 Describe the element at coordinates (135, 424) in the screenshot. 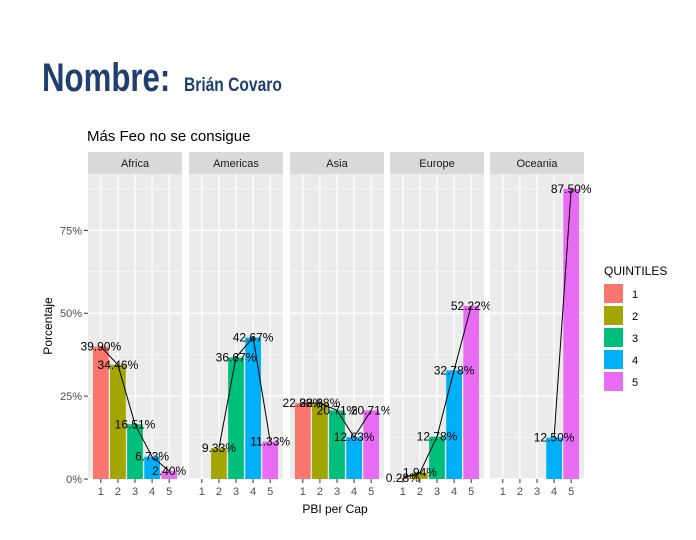

I see `data-label: 16.51%` at that location.